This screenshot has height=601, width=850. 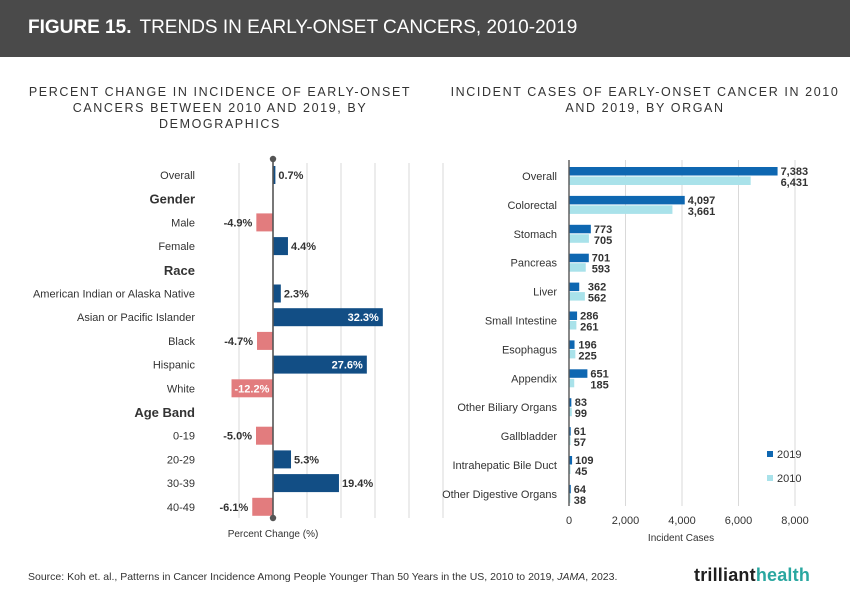 What do you see at coordinates (770, 454) in the screenshot?
I see `legend-swatch-2019` at bounding box center [770, 454].